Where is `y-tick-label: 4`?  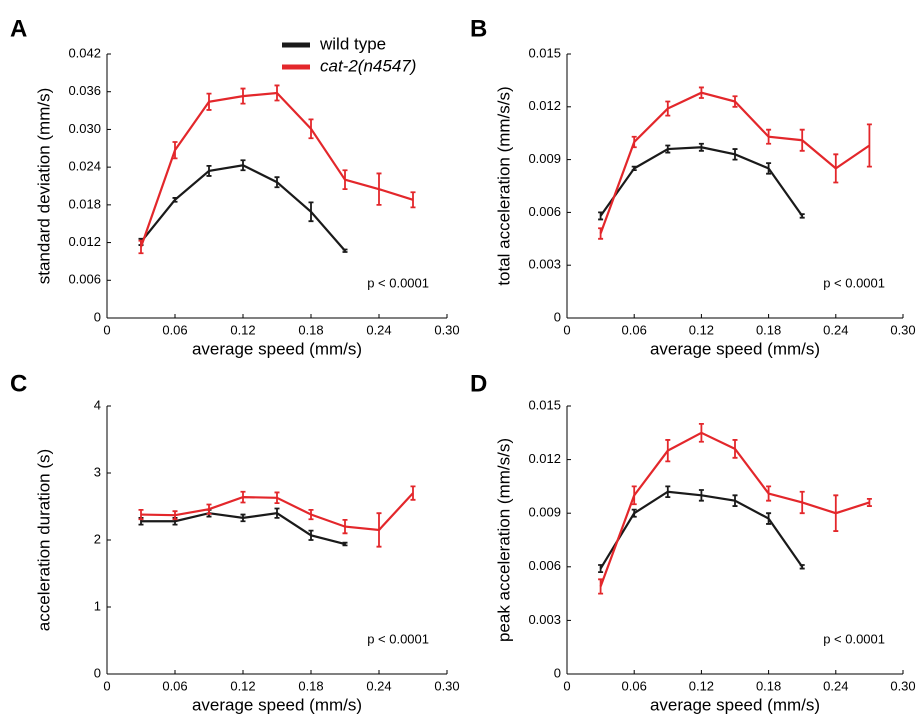 y-tick-label: 4 is located at coordinates (97, 404).